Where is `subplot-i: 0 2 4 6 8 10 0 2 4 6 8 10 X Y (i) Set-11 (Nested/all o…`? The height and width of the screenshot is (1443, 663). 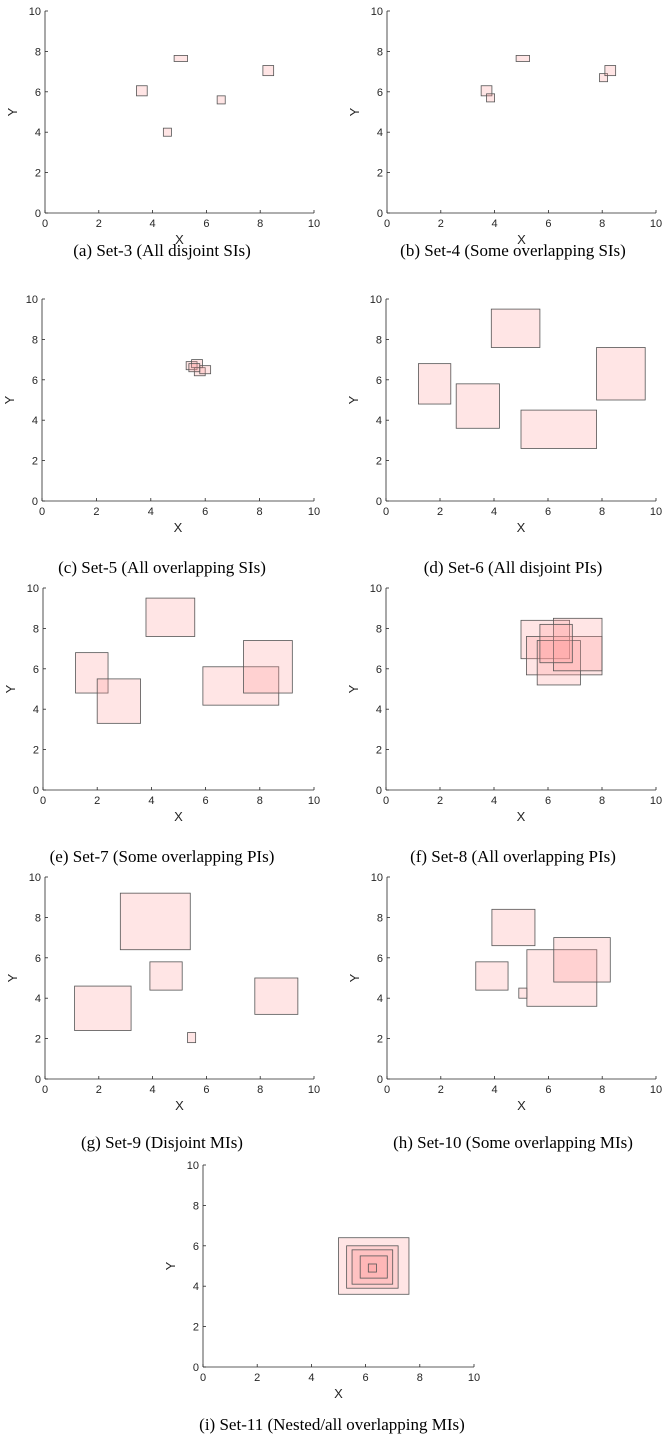 subplot-i: 0 2 4 6 8 10 0 2 4 6 8 10 X Y (i) Set-11 (Nested/all o… is located at coordinates (321, 1297).